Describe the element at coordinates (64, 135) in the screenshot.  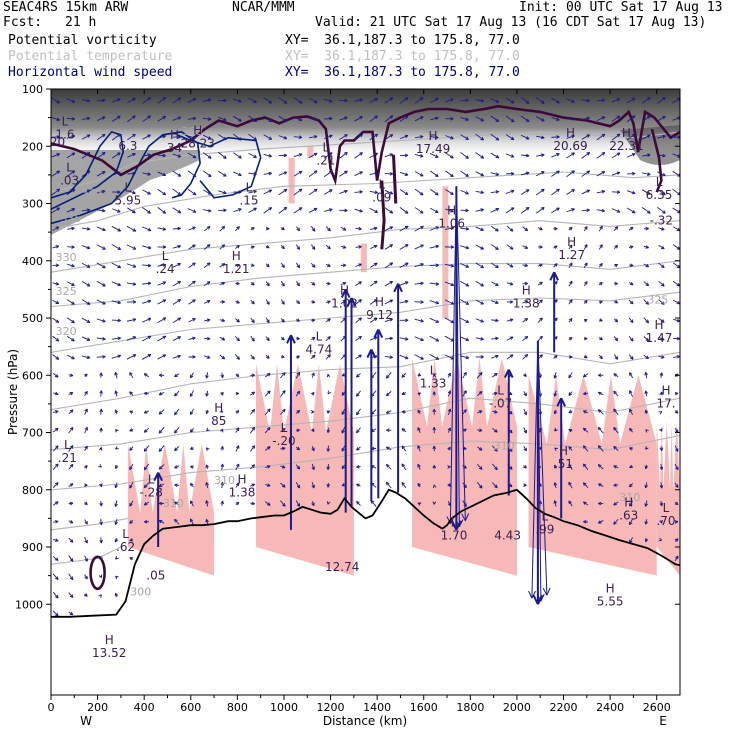
I see `extremum-value: 1.6` at that location.